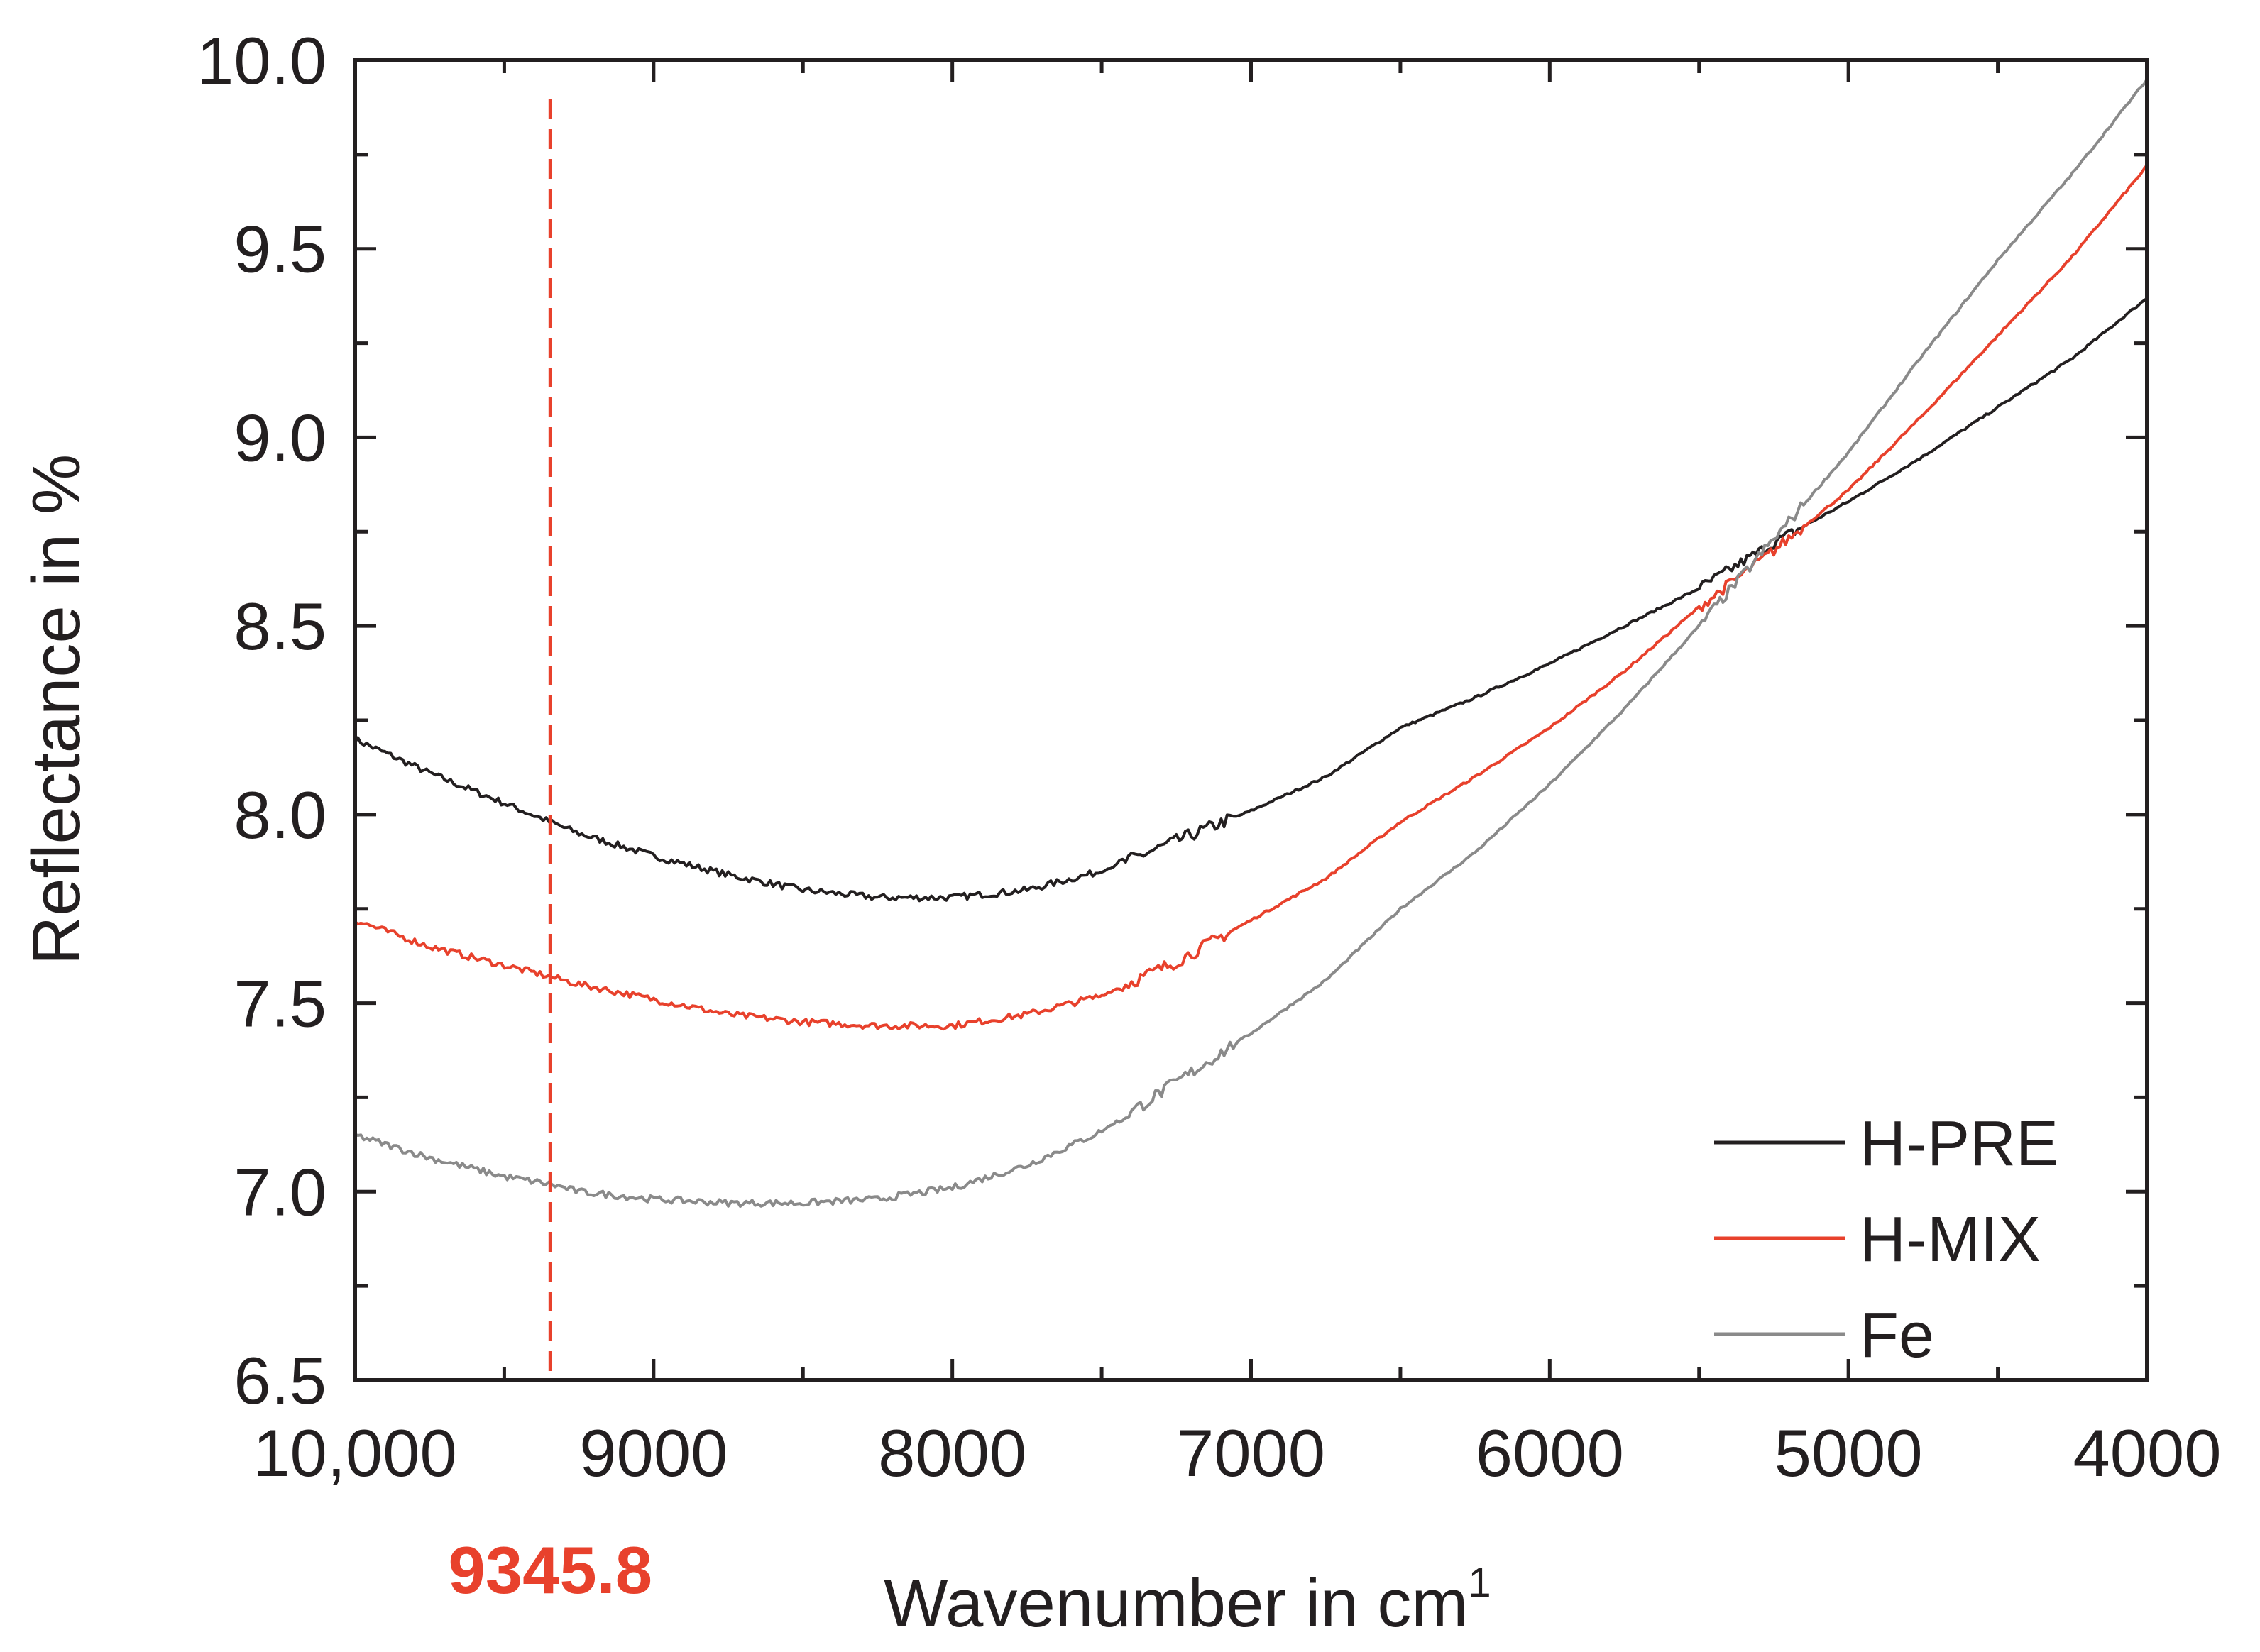 The image size is (2260, 1652). Describe the element at coordinates (2147, 1453) in the screenshot. I see `x-tick-label: 4000` at that location.